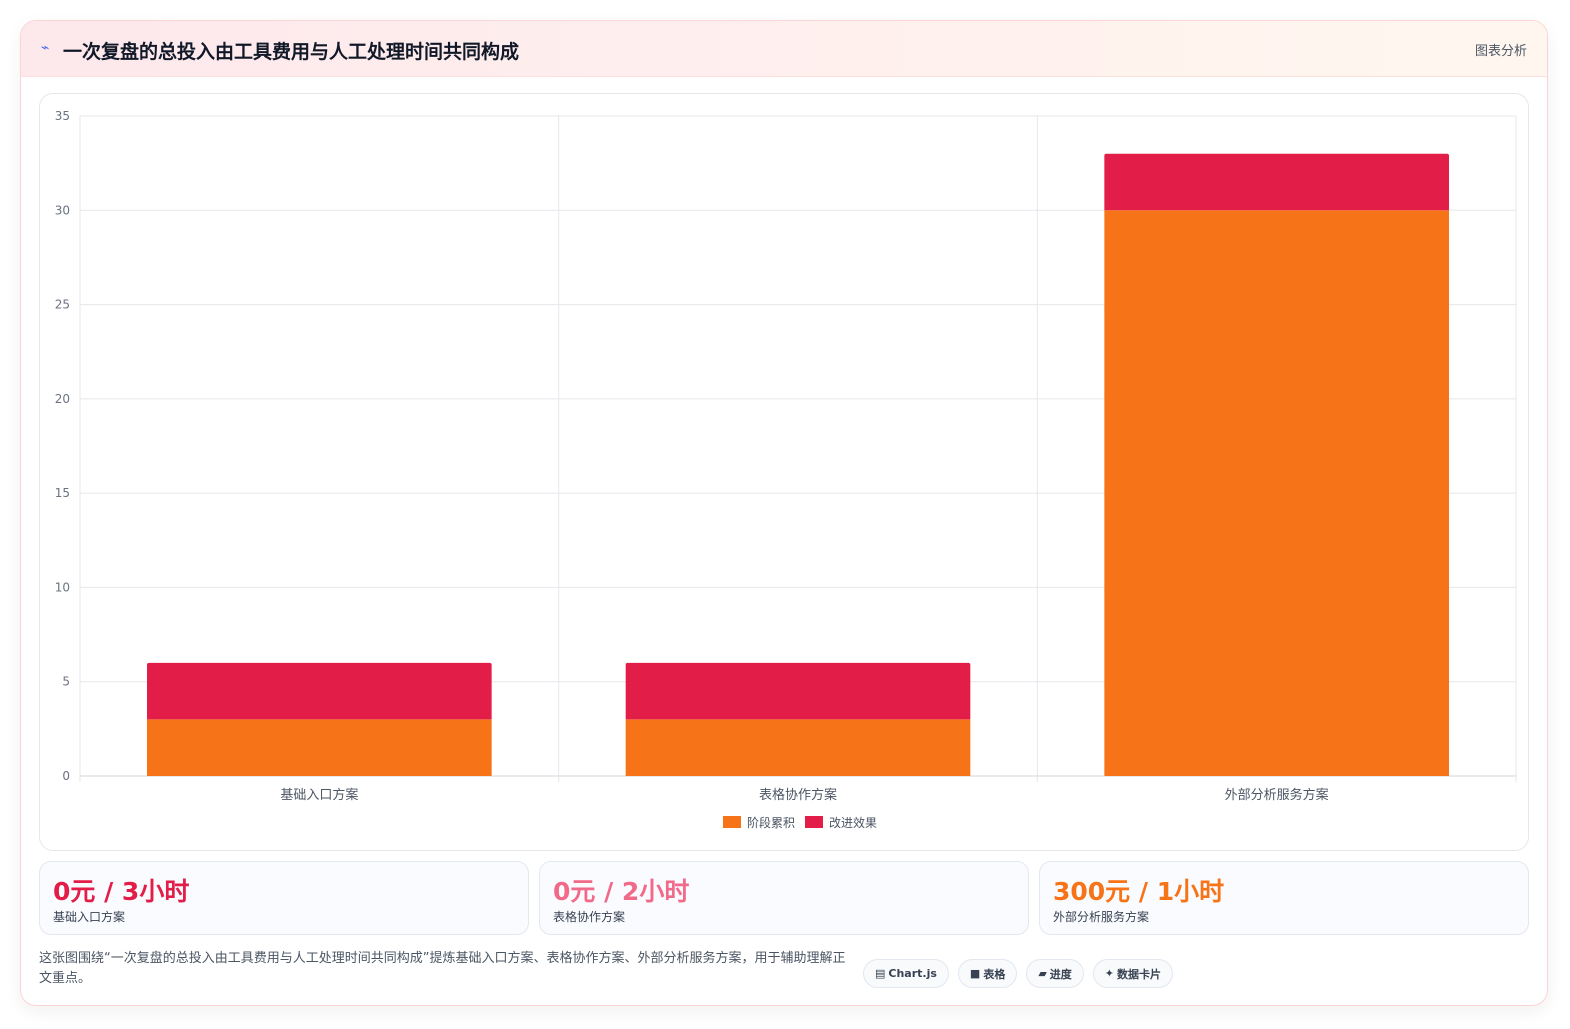 The height and width of the screenshot is (1029, 1570). Describe the element at coordinates (1139, 974) in the screenshot. I see `chip-label: 数据卡片` at that location.